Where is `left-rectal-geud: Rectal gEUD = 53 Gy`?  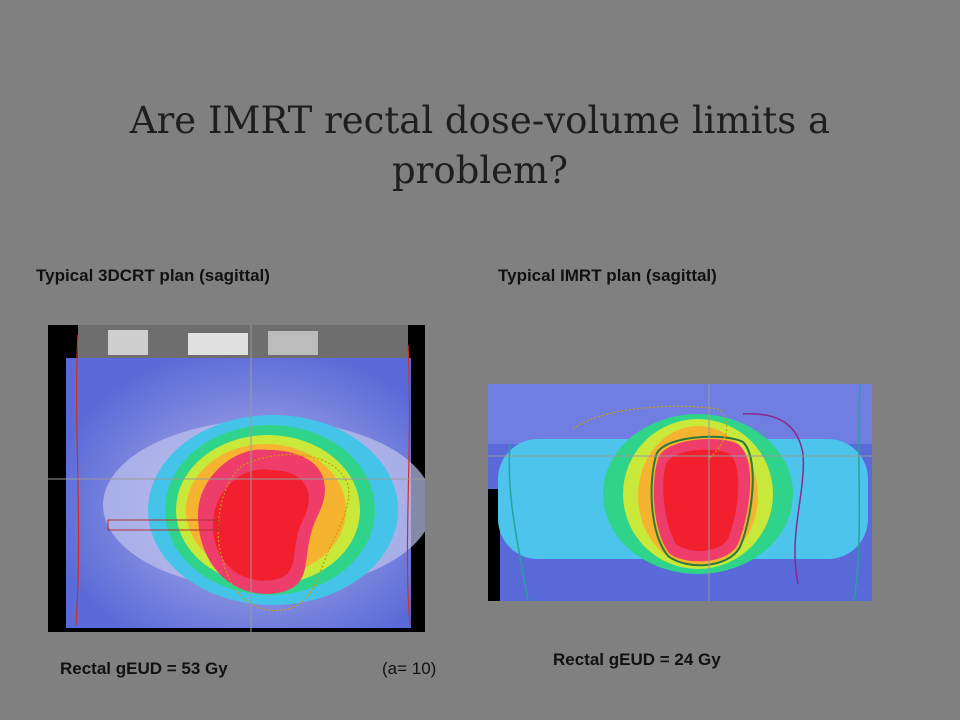
left-rectal-geud: Rectal gEUD = 53 Gy is located at coordinates (144, 668).